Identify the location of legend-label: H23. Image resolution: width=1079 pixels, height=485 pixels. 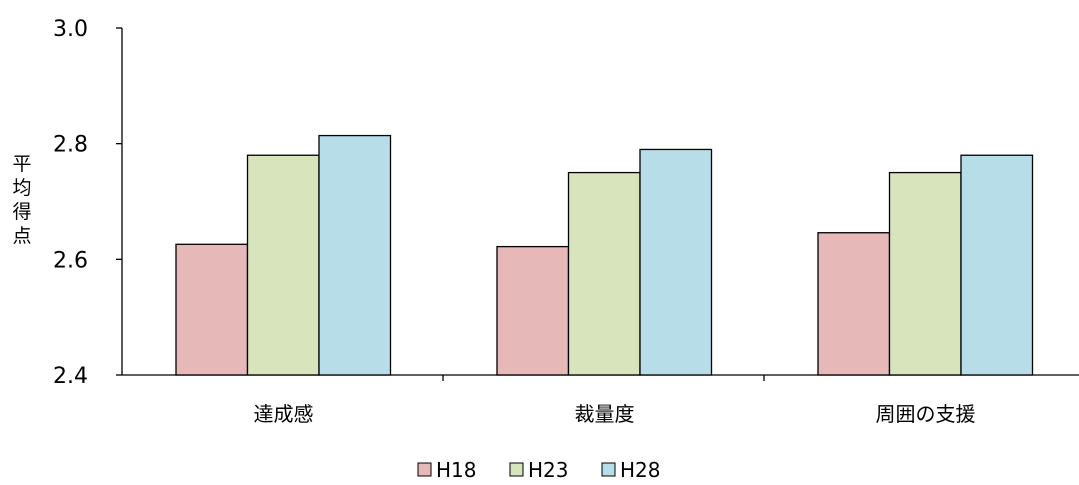
(548, 470).